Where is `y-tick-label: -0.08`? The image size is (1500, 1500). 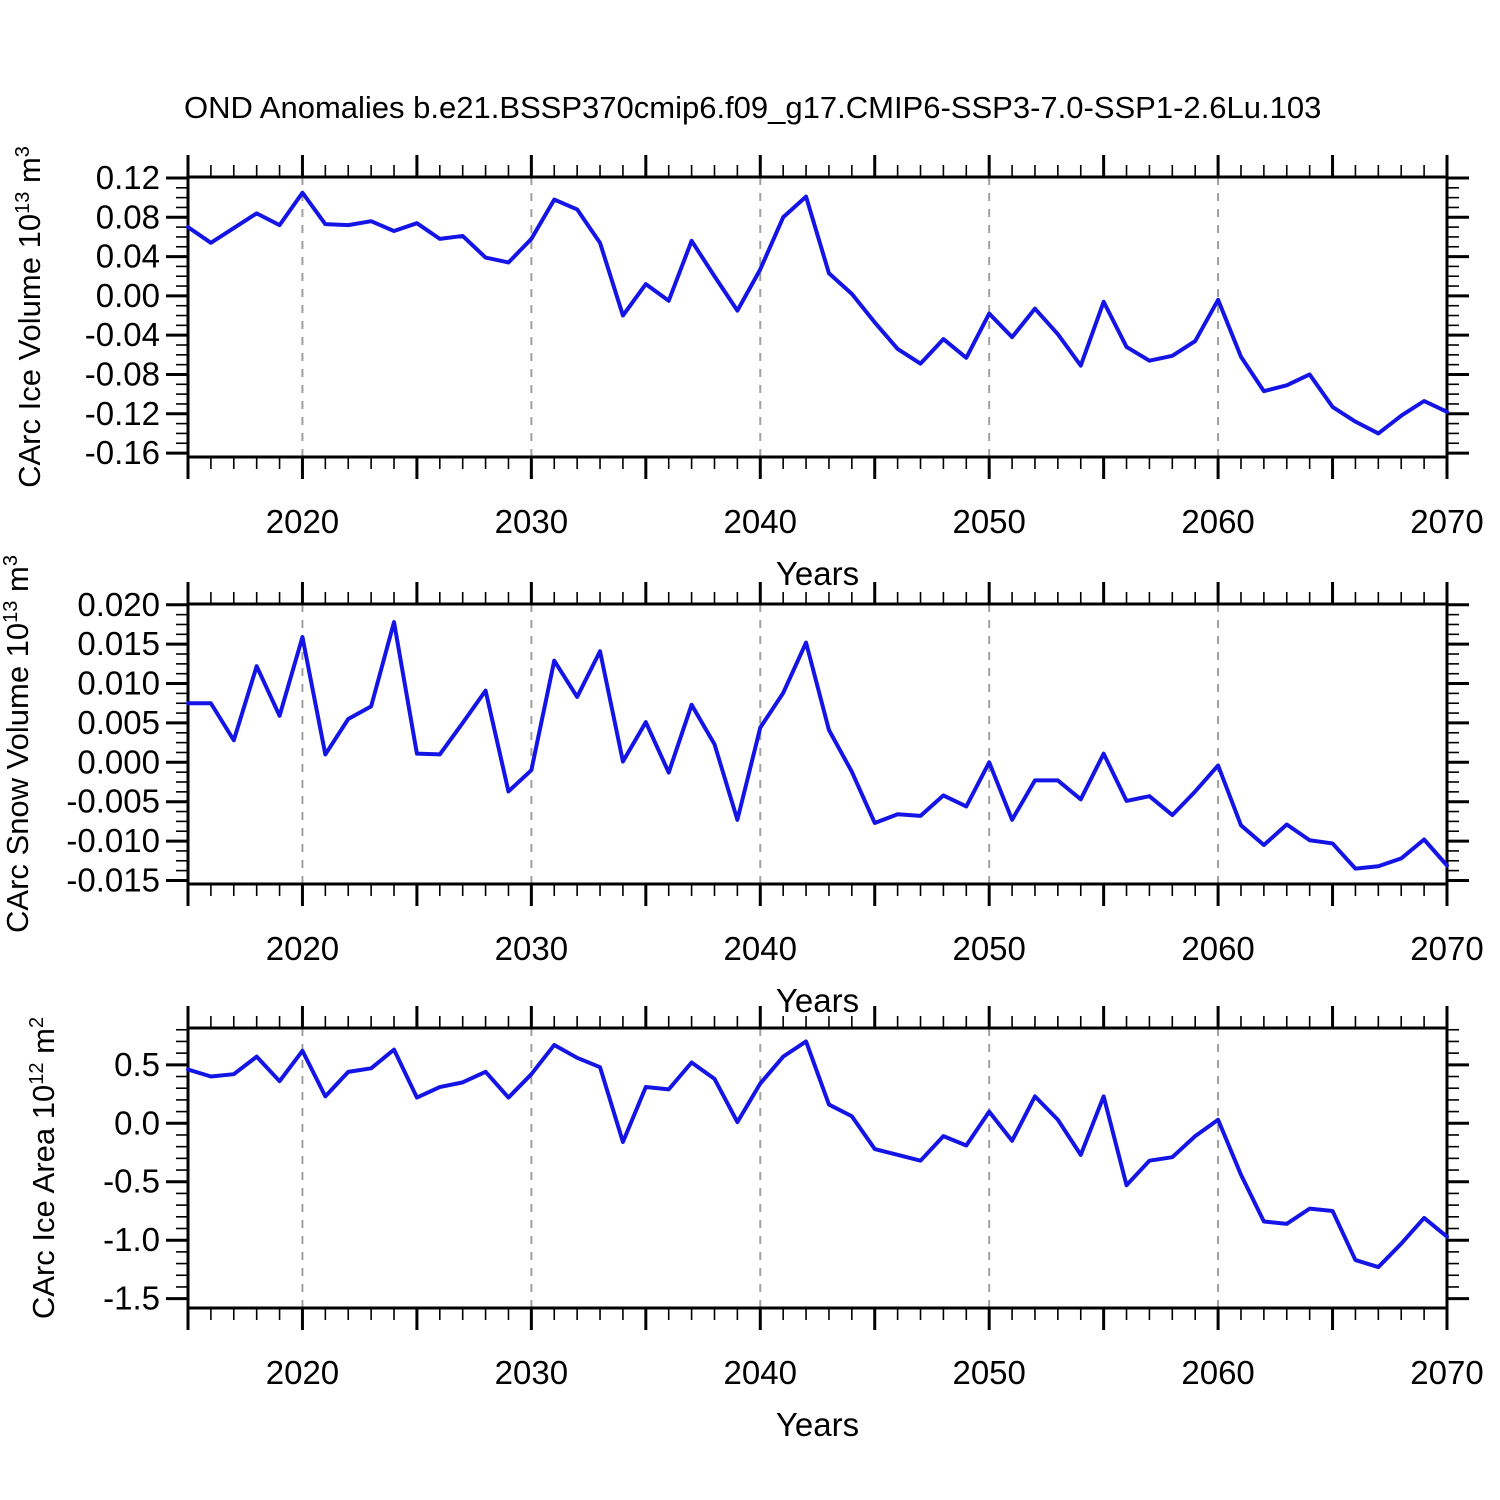
y-tick-label: -0.08 is located at coordinates (122, 373).